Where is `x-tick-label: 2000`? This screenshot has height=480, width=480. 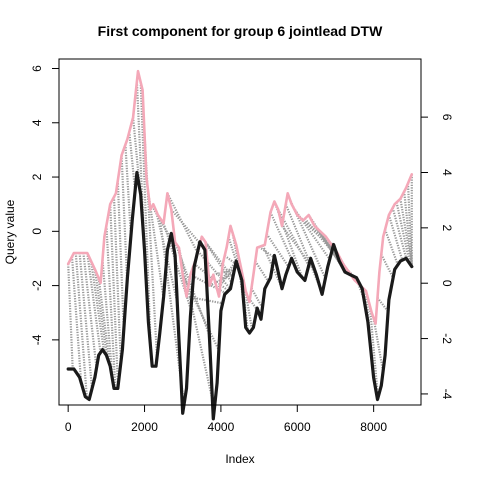
x-tick-label: 2000 is located at coordinates (144, 427).